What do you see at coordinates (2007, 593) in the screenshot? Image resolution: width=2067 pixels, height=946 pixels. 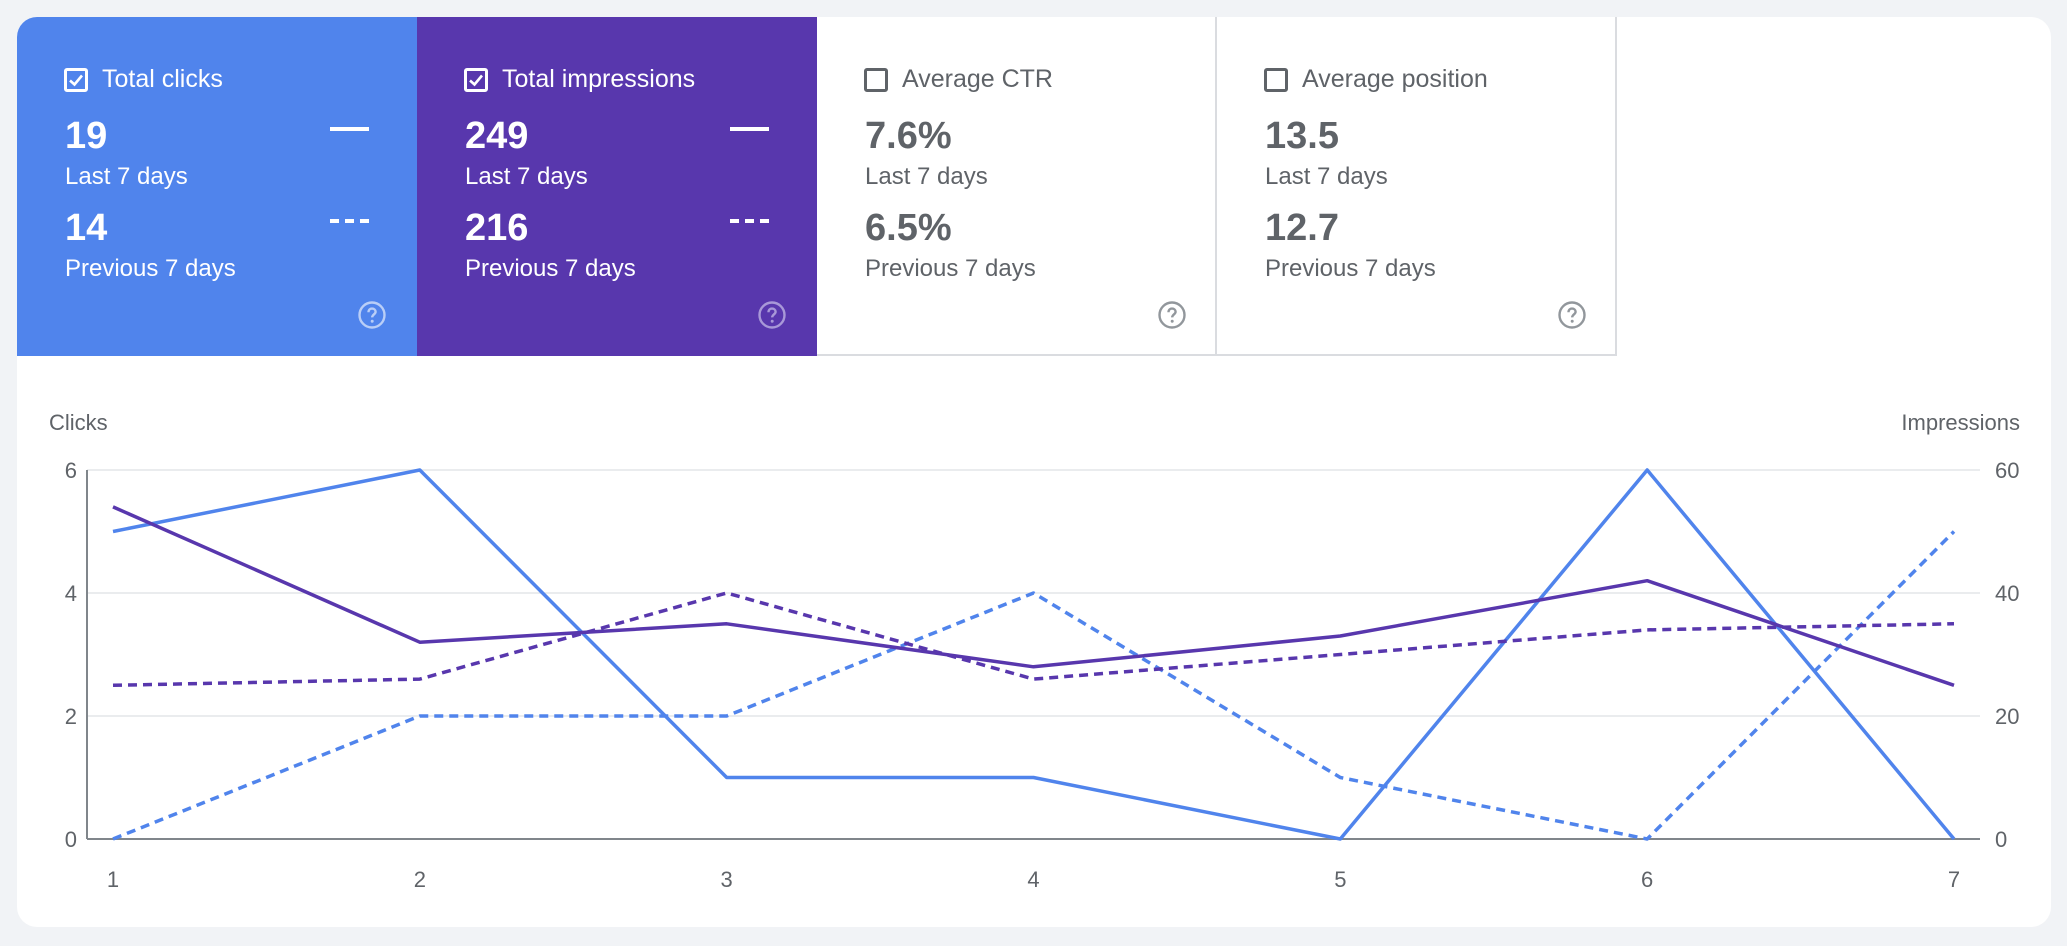 I see `y-tick-label-right: 40` at bounding box center [2007, 593].